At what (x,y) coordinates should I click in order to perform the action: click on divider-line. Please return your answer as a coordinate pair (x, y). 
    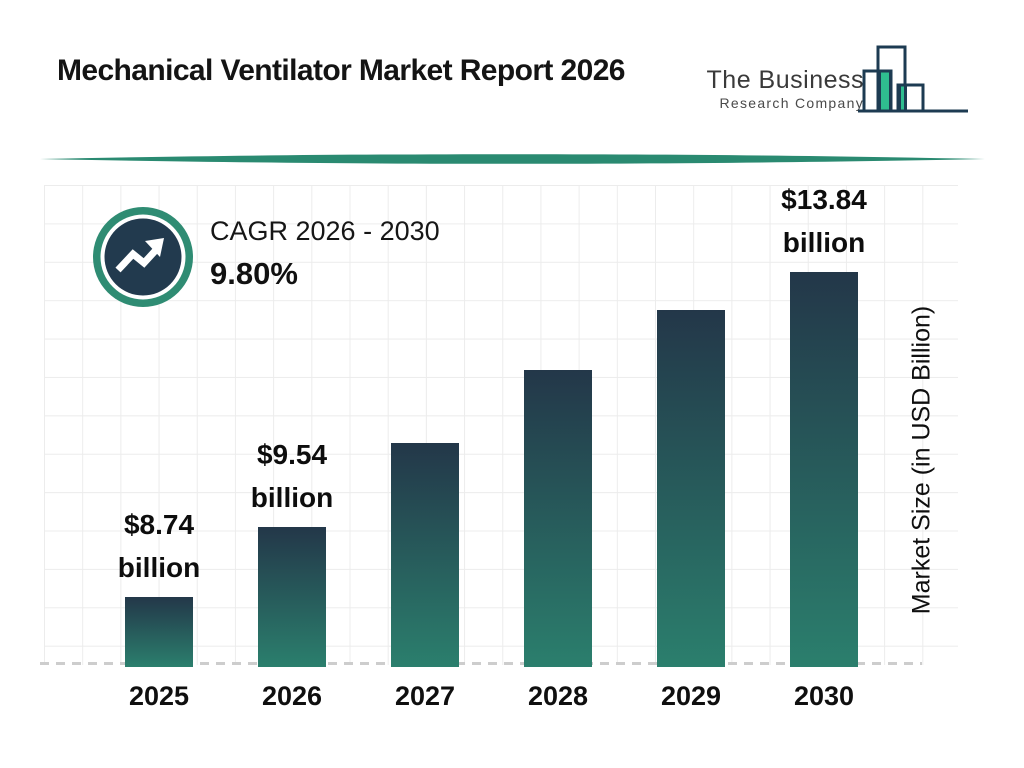
    Looking at the image, I should click on (512, 159).